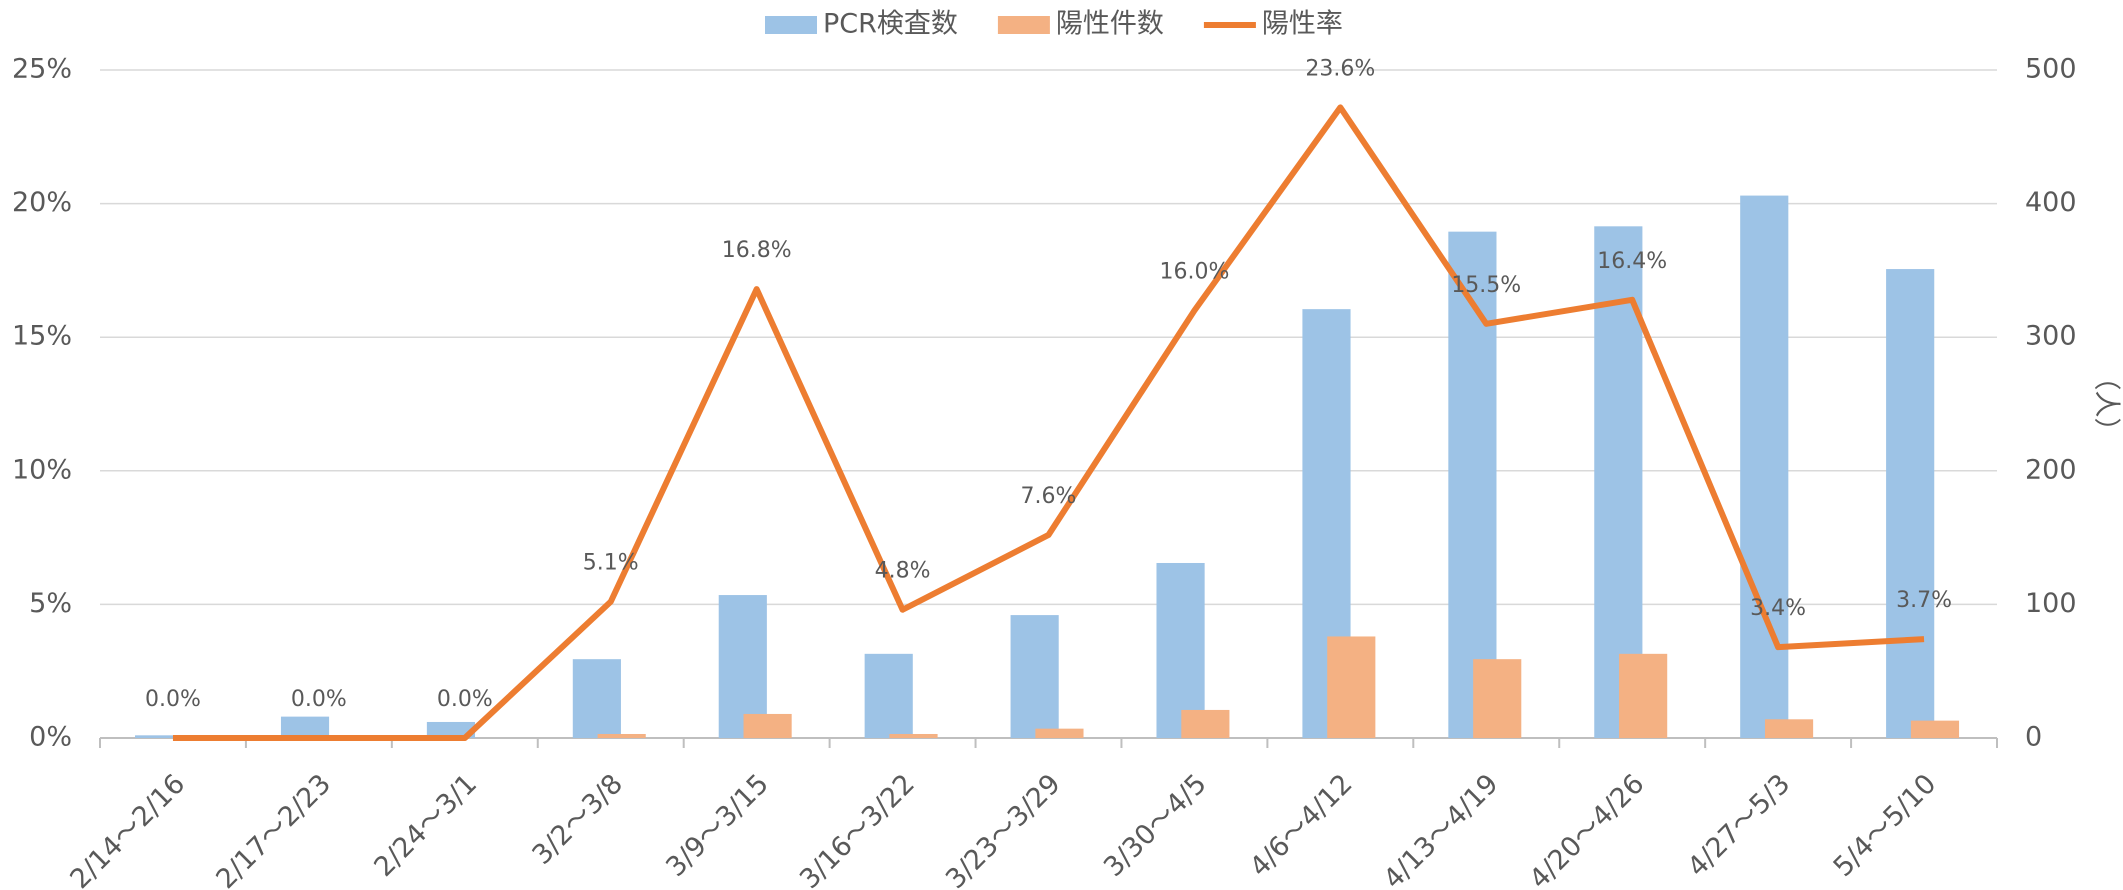  What do you see at coordinates (1632, 261) in the screenshot?
I see `data-label: 16.4%` at bounding box center [1632, 261].